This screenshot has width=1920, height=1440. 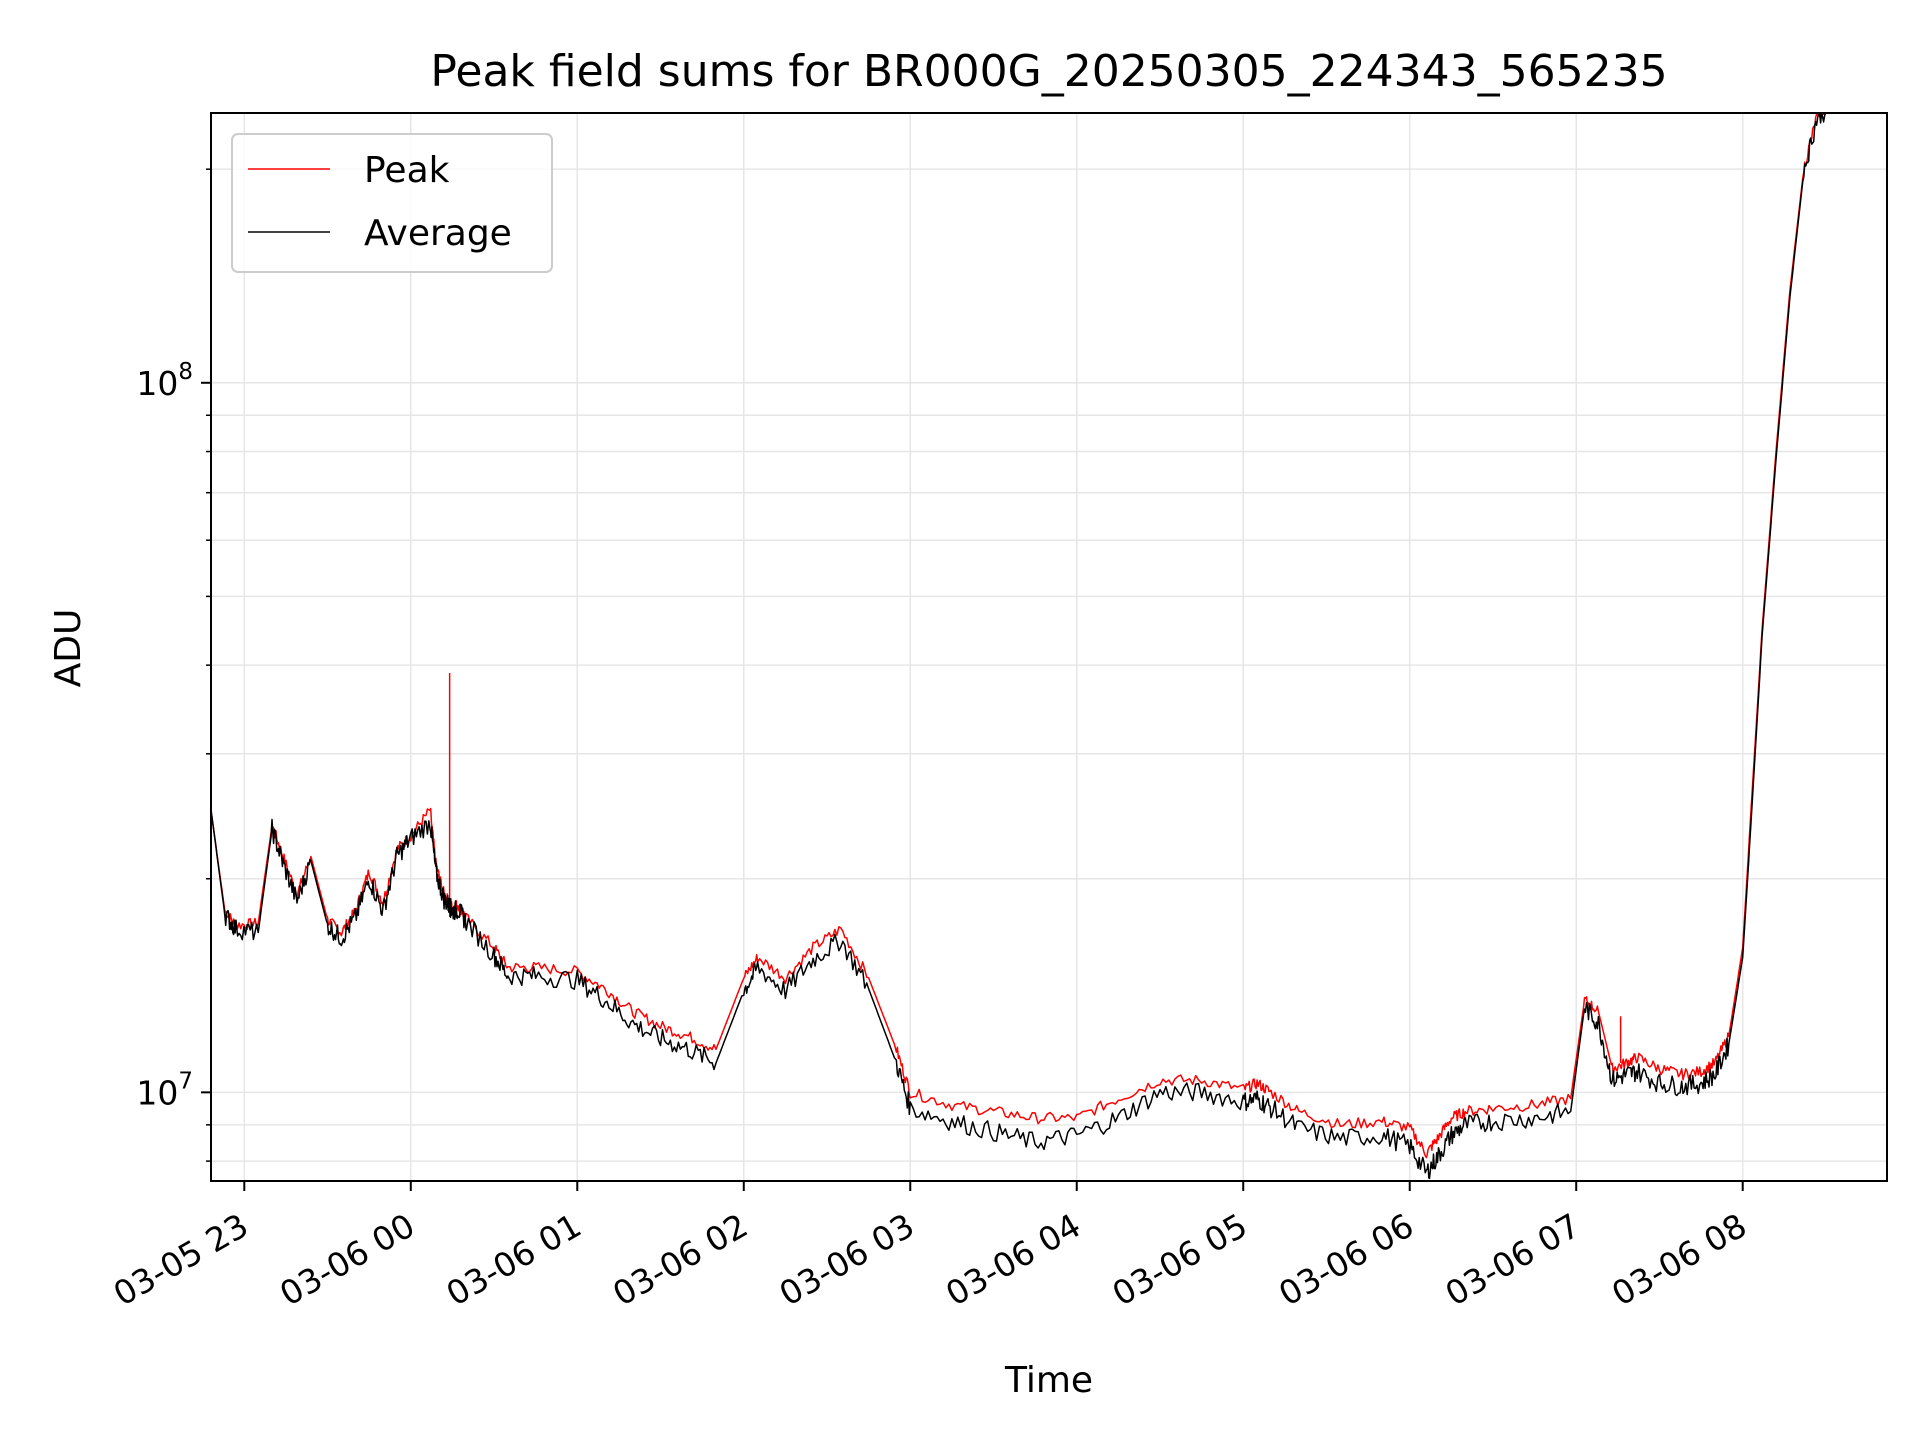 What do you see at coordinates (68, 648) in the screenshot?
I see `y-axis-label: ADU` at bounding box center [68, 648].